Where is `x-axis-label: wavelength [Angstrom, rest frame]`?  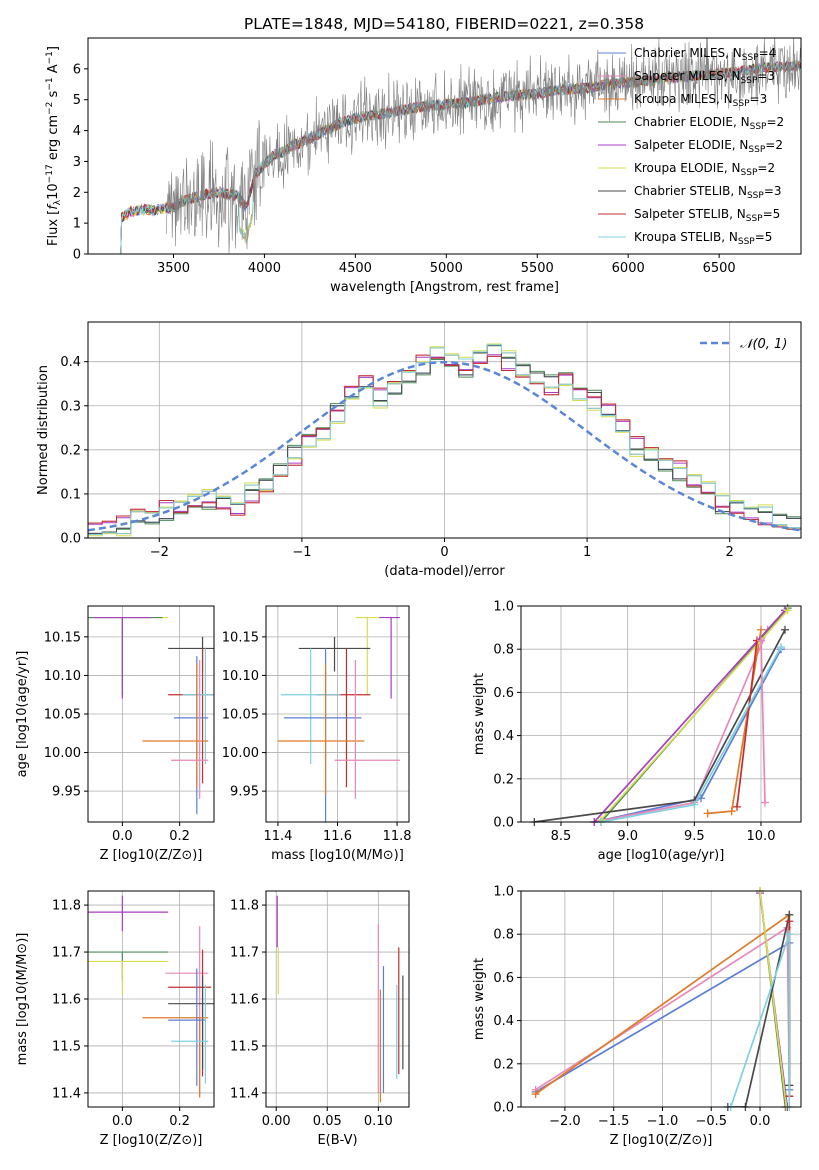
x-axis-label: wavelength [Angstrom, rest frame] is located at coordinates (444, 287).